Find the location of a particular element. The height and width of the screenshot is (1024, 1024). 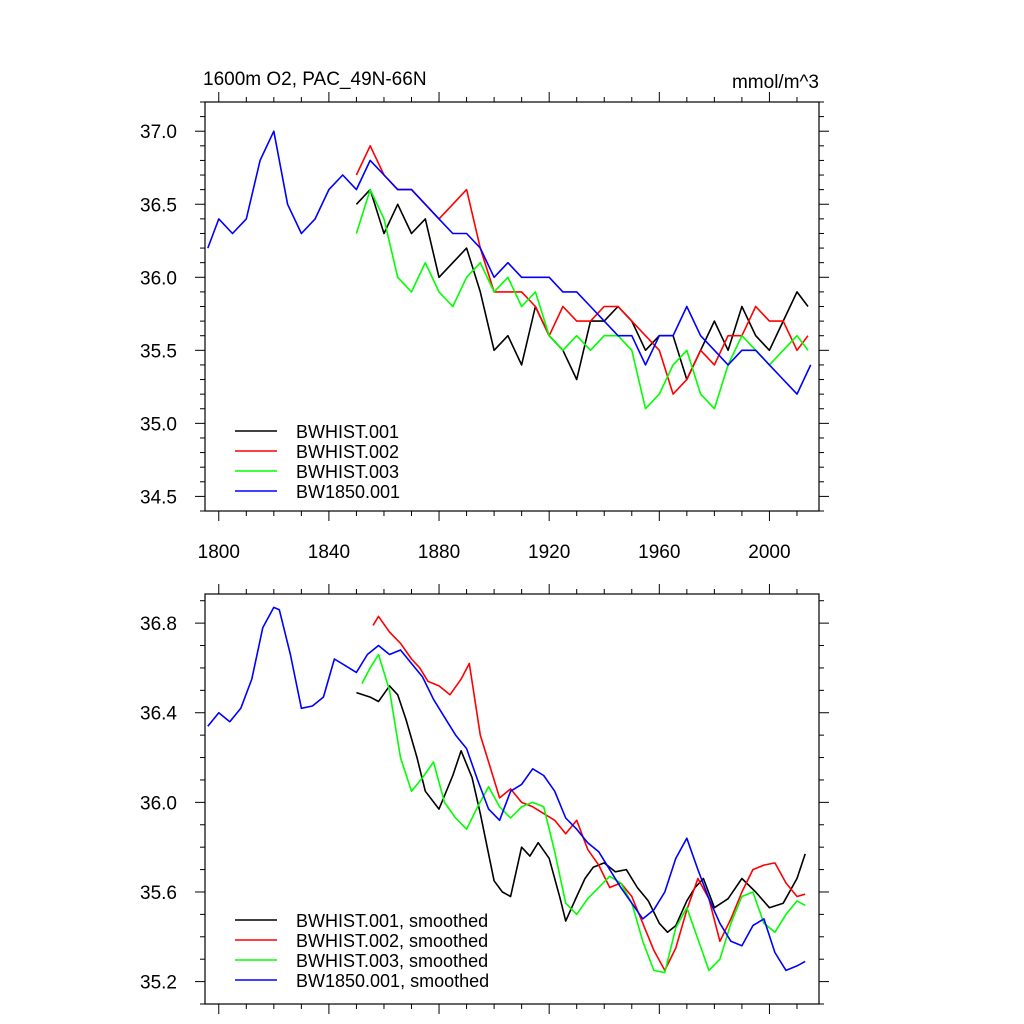

legend-label: BWHIST.001, smoothed is located at coordinates (392, 921).